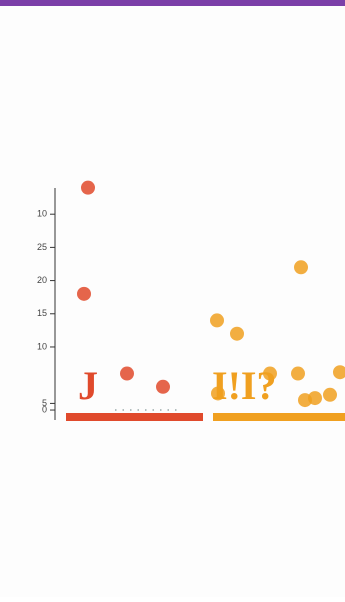  I want to click on y-tick-label: 20, so click(42, 280).